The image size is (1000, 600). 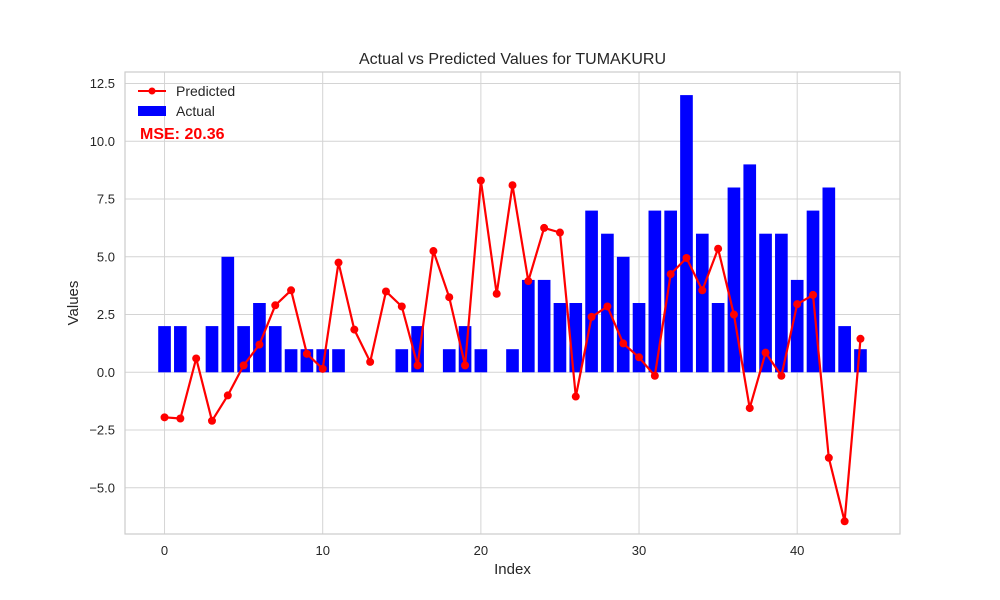 What do you see at coordinates (322, 550) in the screenshot?
I see `x-tick-label: 10` at bounding box center [322, 550].